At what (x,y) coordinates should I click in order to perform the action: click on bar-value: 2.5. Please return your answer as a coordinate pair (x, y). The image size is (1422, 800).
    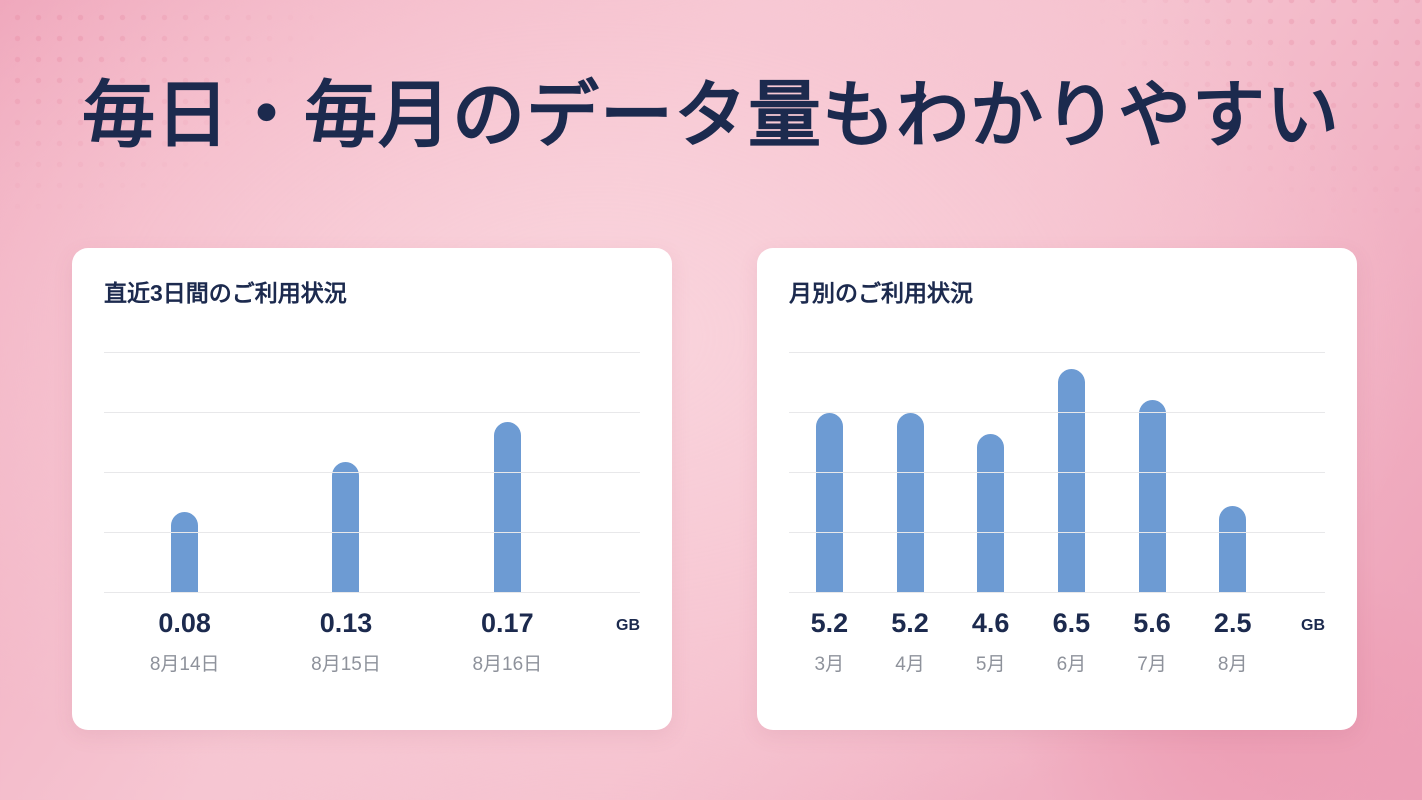
    Looking at the image, I should click on (1232, 622).